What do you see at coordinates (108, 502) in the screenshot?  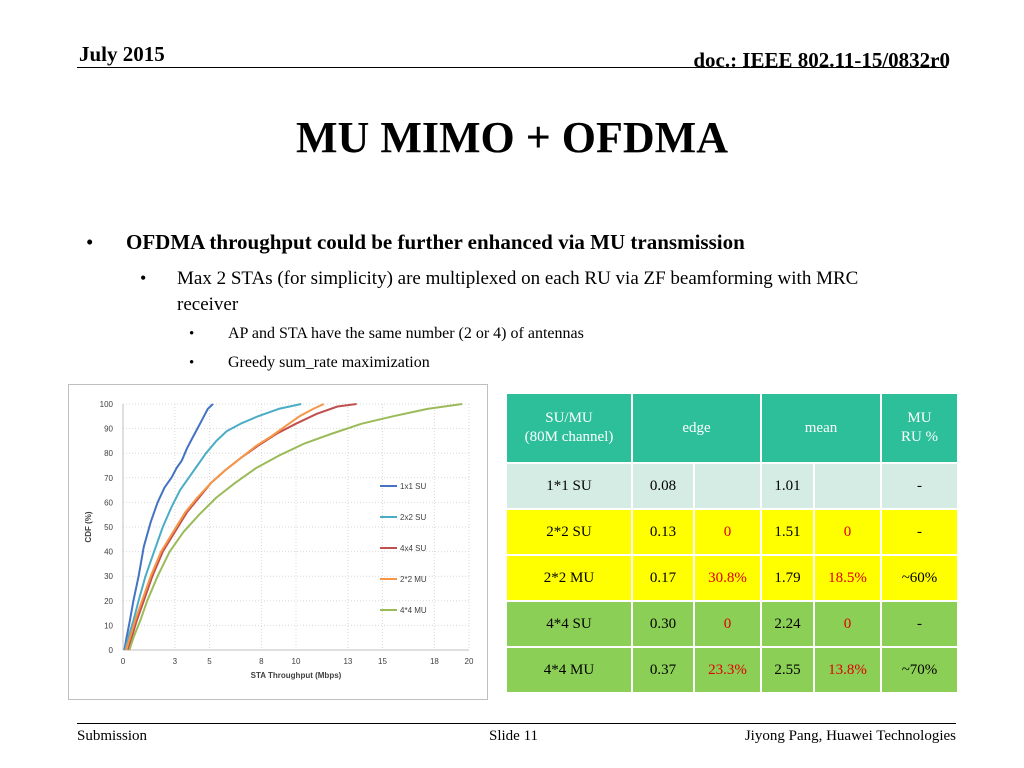 I see `y-tick-label: 60` at bounding box center [108, 502].